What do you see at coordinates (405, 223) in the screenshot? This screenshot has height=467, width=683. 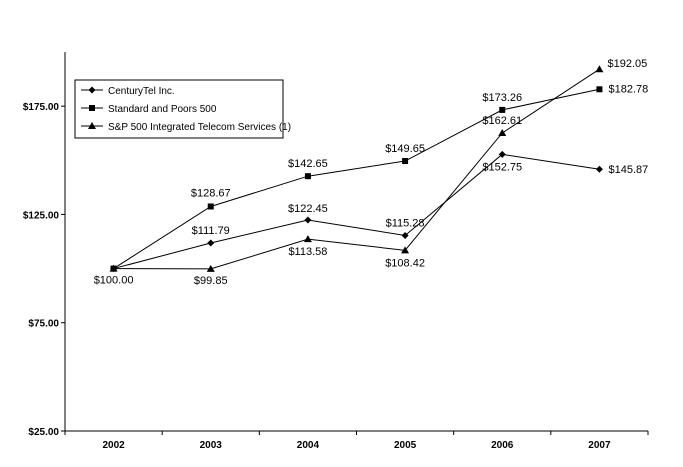 I see `data-label: $115.28` at bounding box center [405, 223].